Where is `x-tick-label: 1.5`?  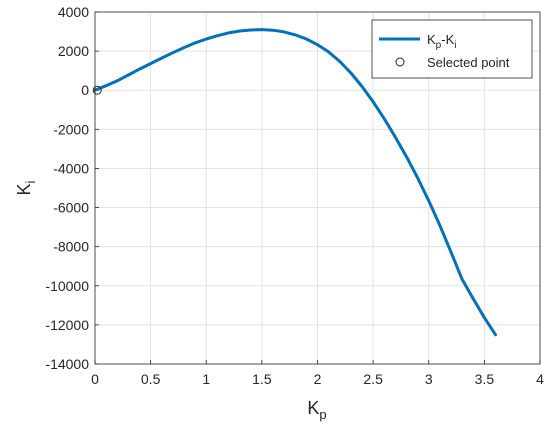
x-tick-label: 1.5 is located at coordinates (262, 379).